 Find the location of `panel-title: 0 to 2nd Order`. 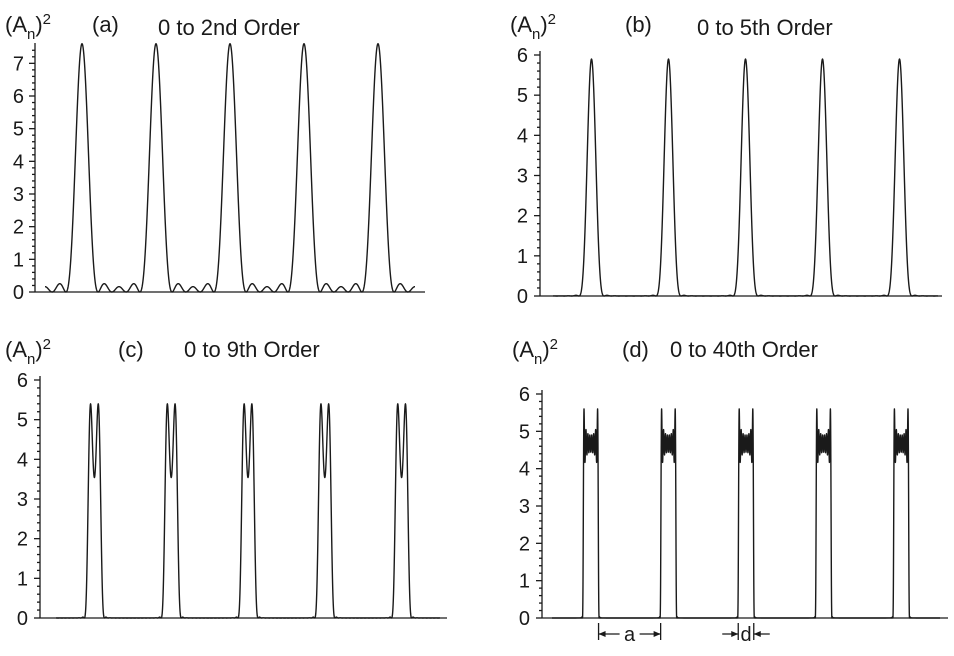

panel-title: 0 to 2nd Order is located at coordinates (229, 27).